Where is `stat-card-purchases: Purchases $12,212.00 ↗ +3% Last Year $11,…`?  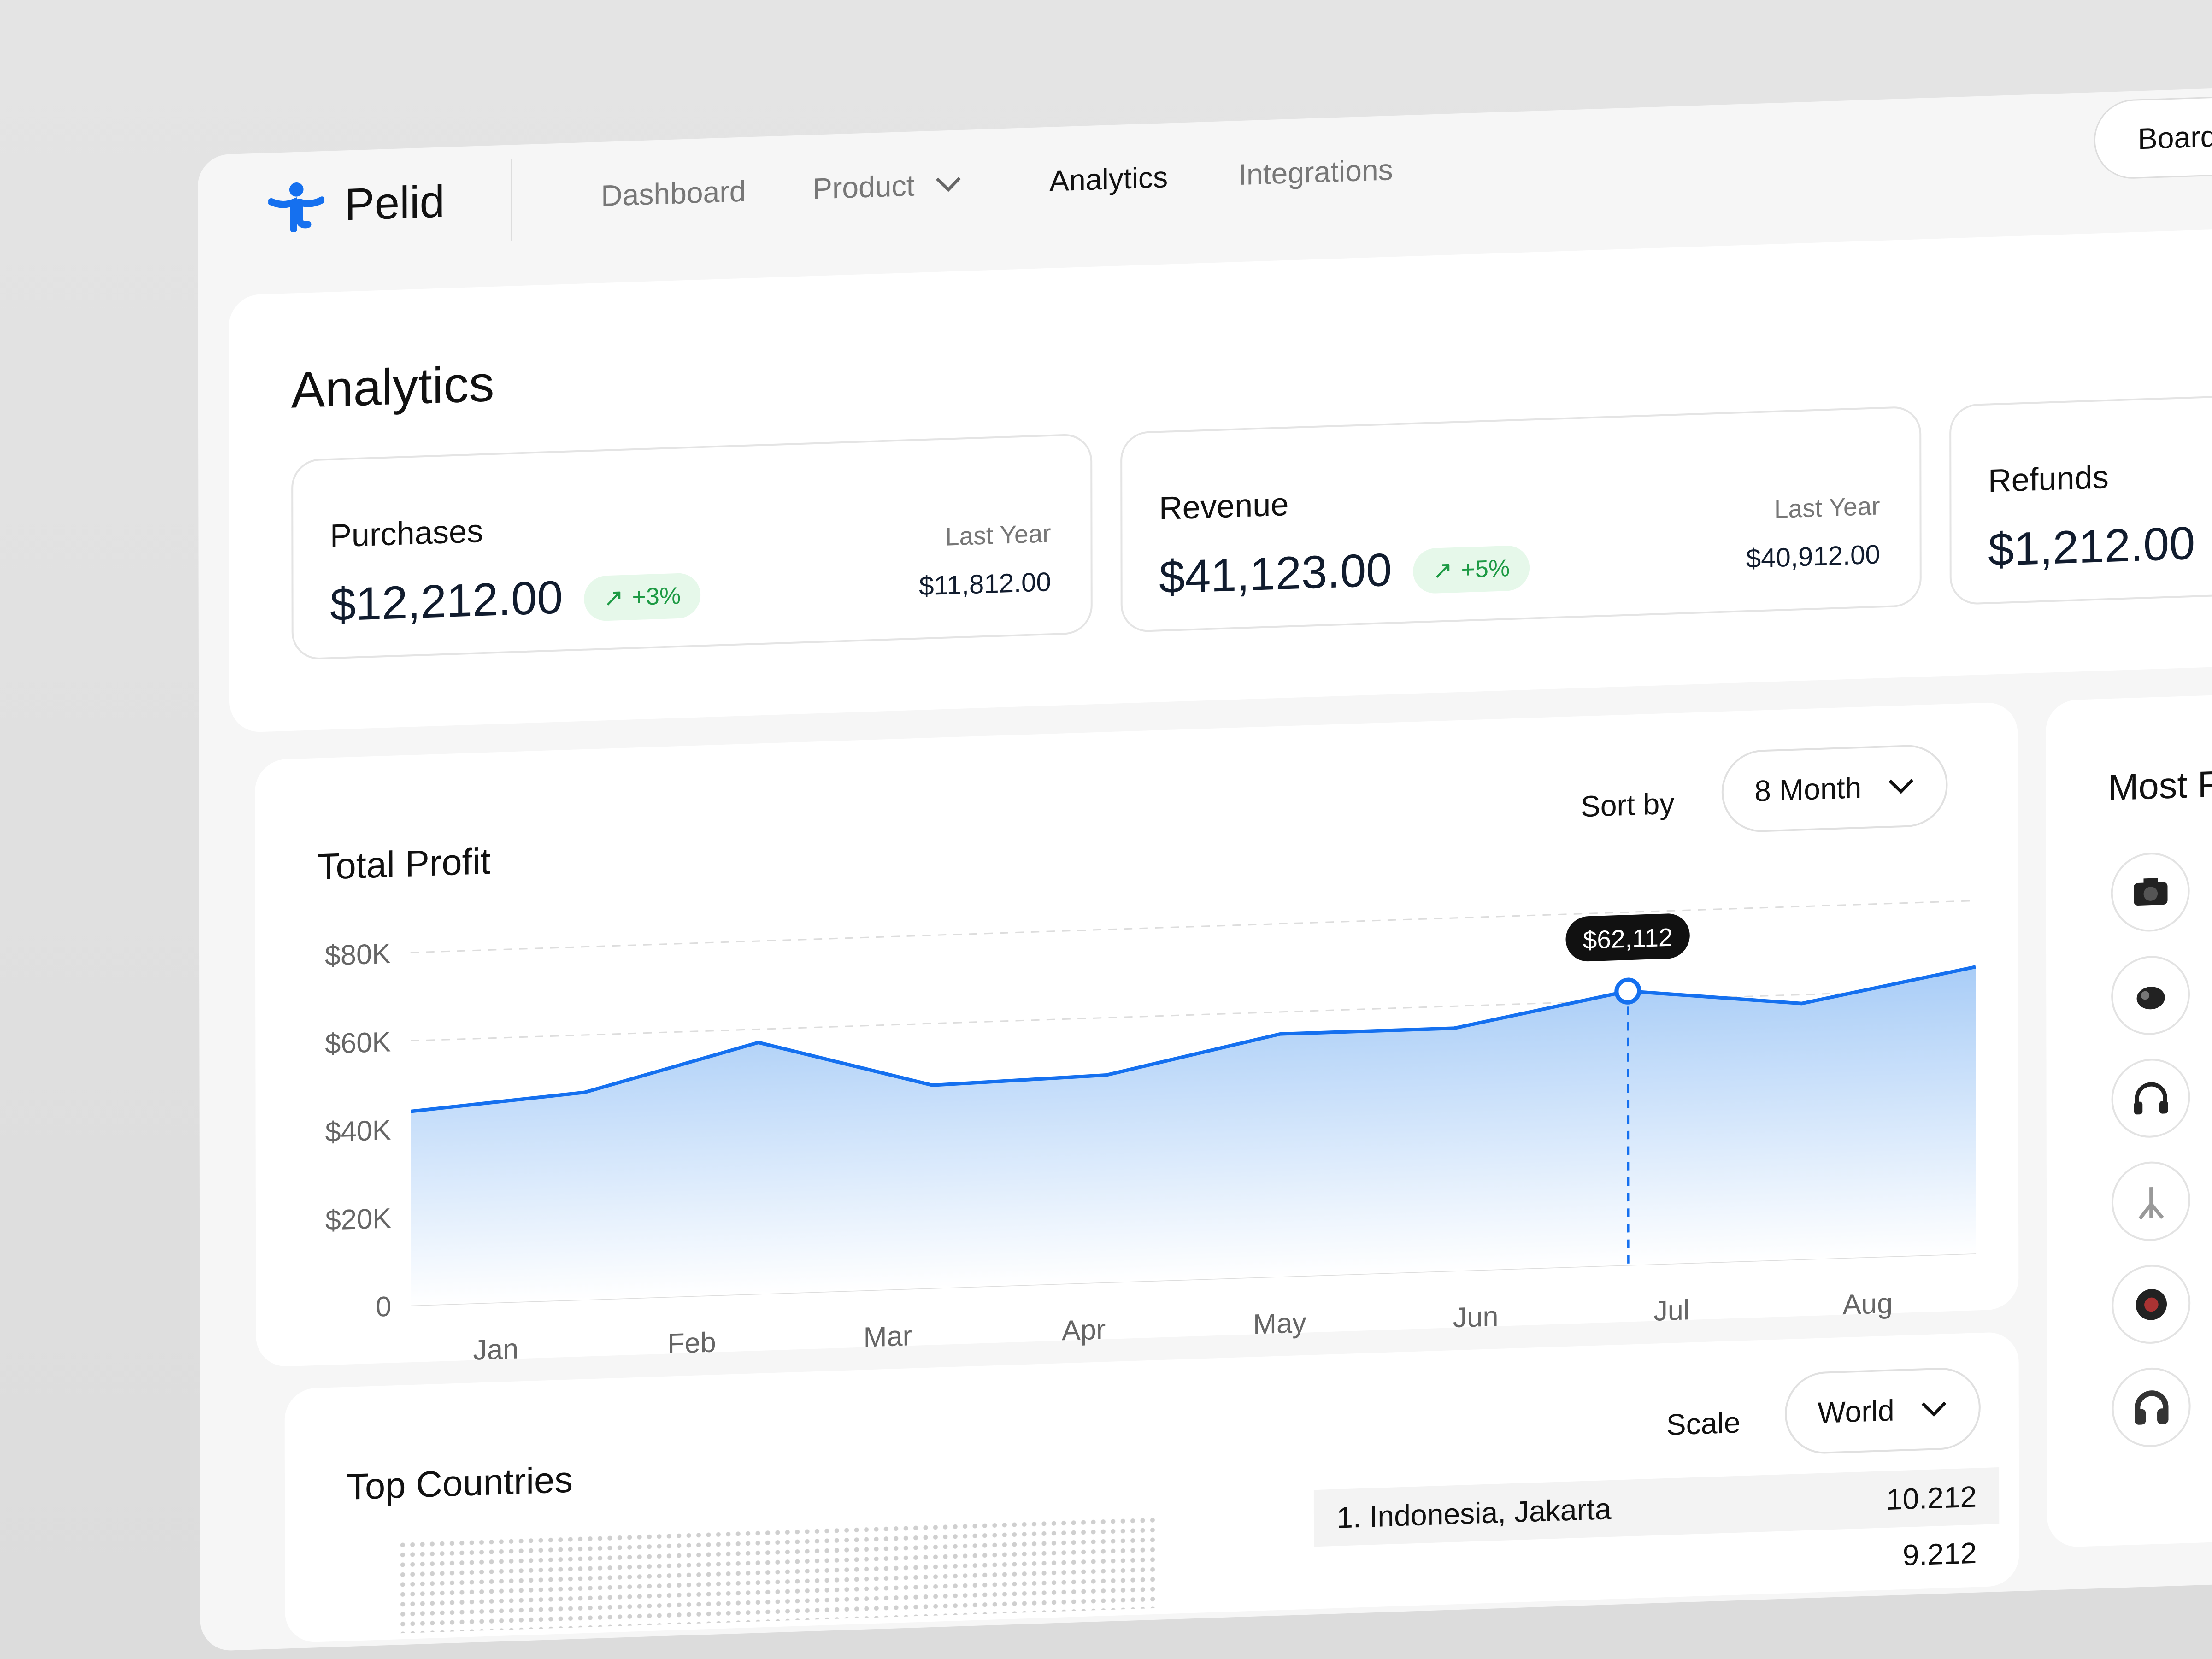 stat-card-purchases: Purchases $12,212.00 ↗ +3% Last Year $11,… is located at coordinates (692, 546).